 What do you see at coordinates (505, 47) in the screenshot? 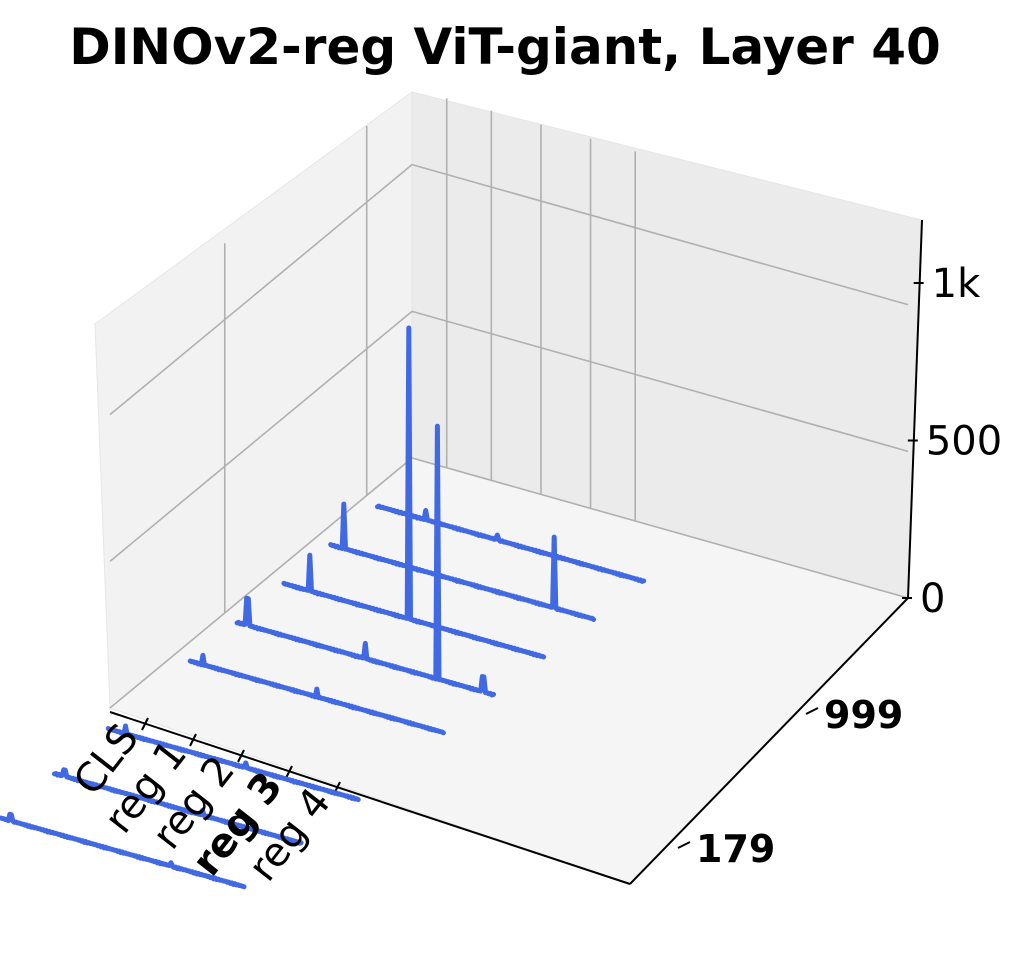
I see `chart-title: DINOv2-reg ViT-giant, Layer 40` at bounding box center [505, 47].